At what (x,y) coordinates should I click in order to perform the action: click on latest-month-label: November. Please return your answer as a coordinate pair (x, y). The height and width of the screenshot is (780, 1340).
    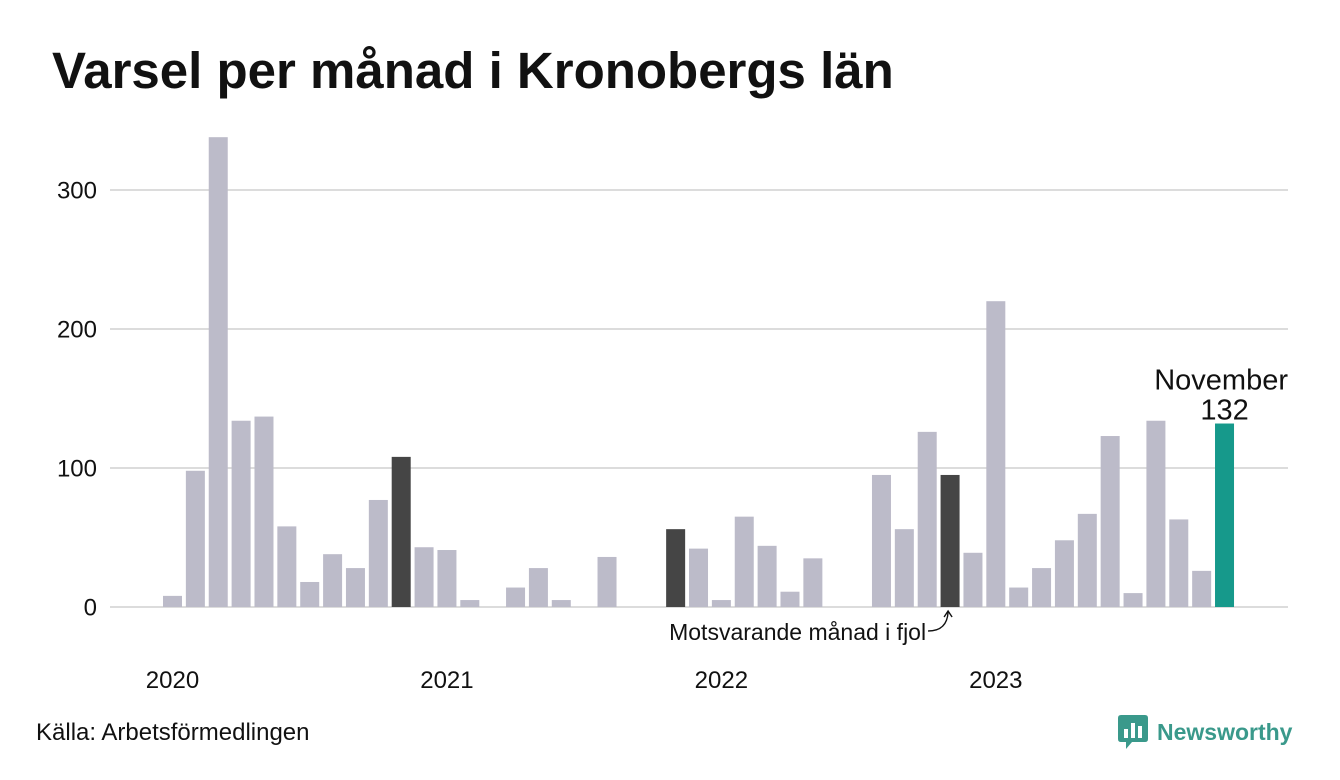
    Looking at the image, I should click on (1221, 381).